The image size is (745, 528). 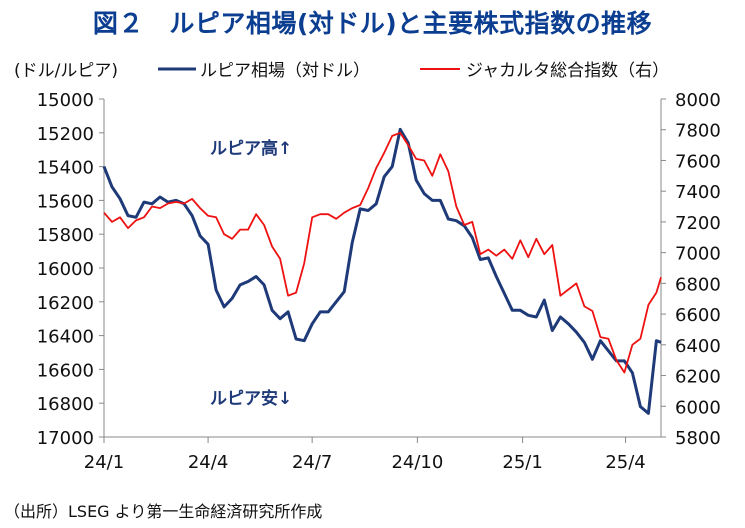 What do you see at coordinates (65, 168) in the screenshot?
I see `left-tick-label: 15400` at bounding box center [65, 168].